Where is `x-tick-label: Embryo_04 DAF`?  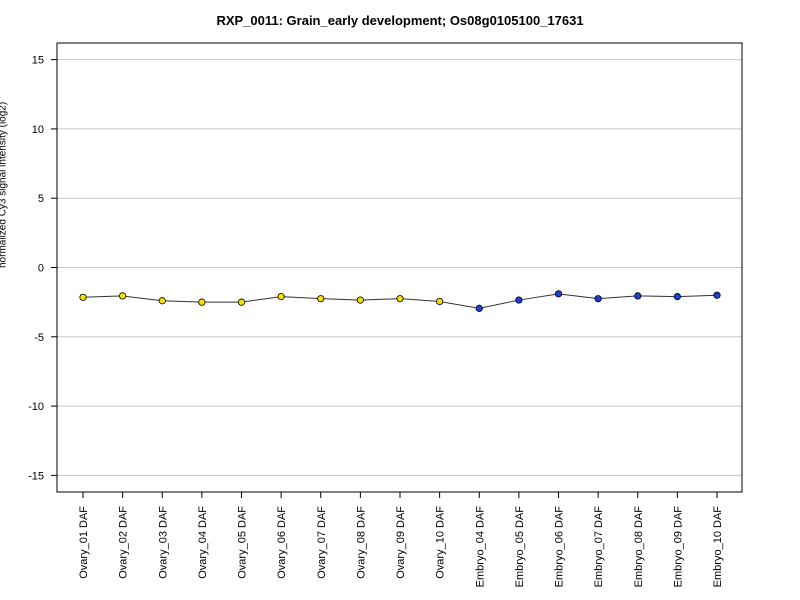
x-tick-label: Embryo_04 DAF is located at coordinates (480, 547).